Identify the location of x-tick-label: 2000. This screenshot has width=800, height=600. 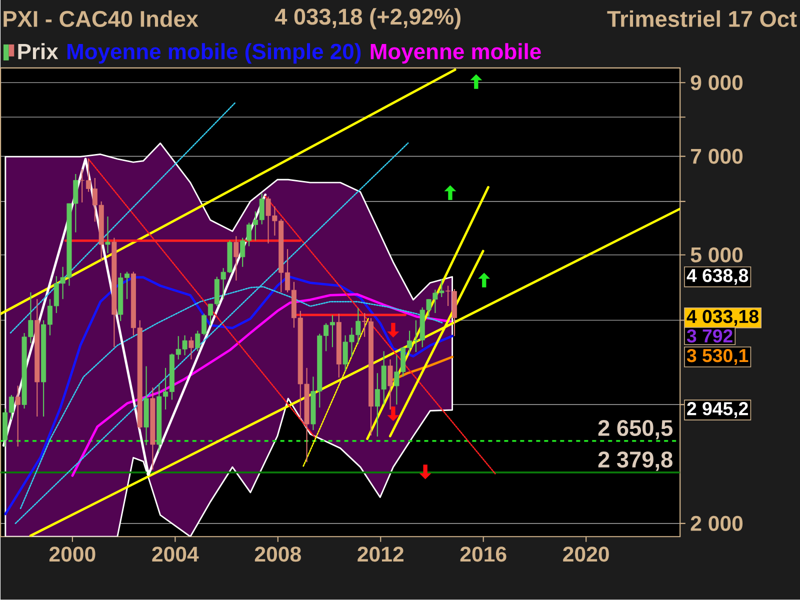
(72, 554).